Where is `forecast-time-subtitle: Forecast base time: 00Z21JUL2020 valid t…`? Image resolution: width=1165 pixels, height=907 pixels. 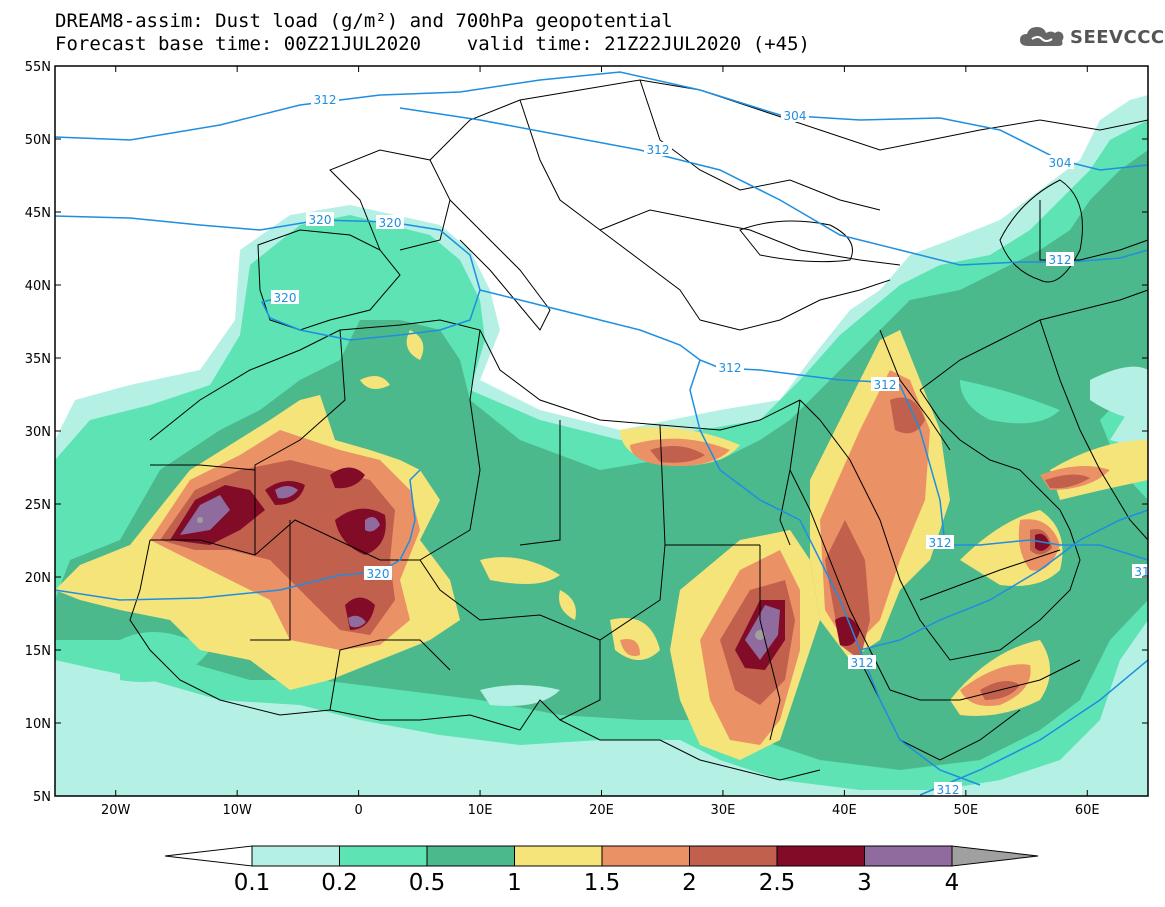 forecast-time-subtitle: Forecast base time: 00Z21JUL2020 valid t… is located at coordinates (432, 44).